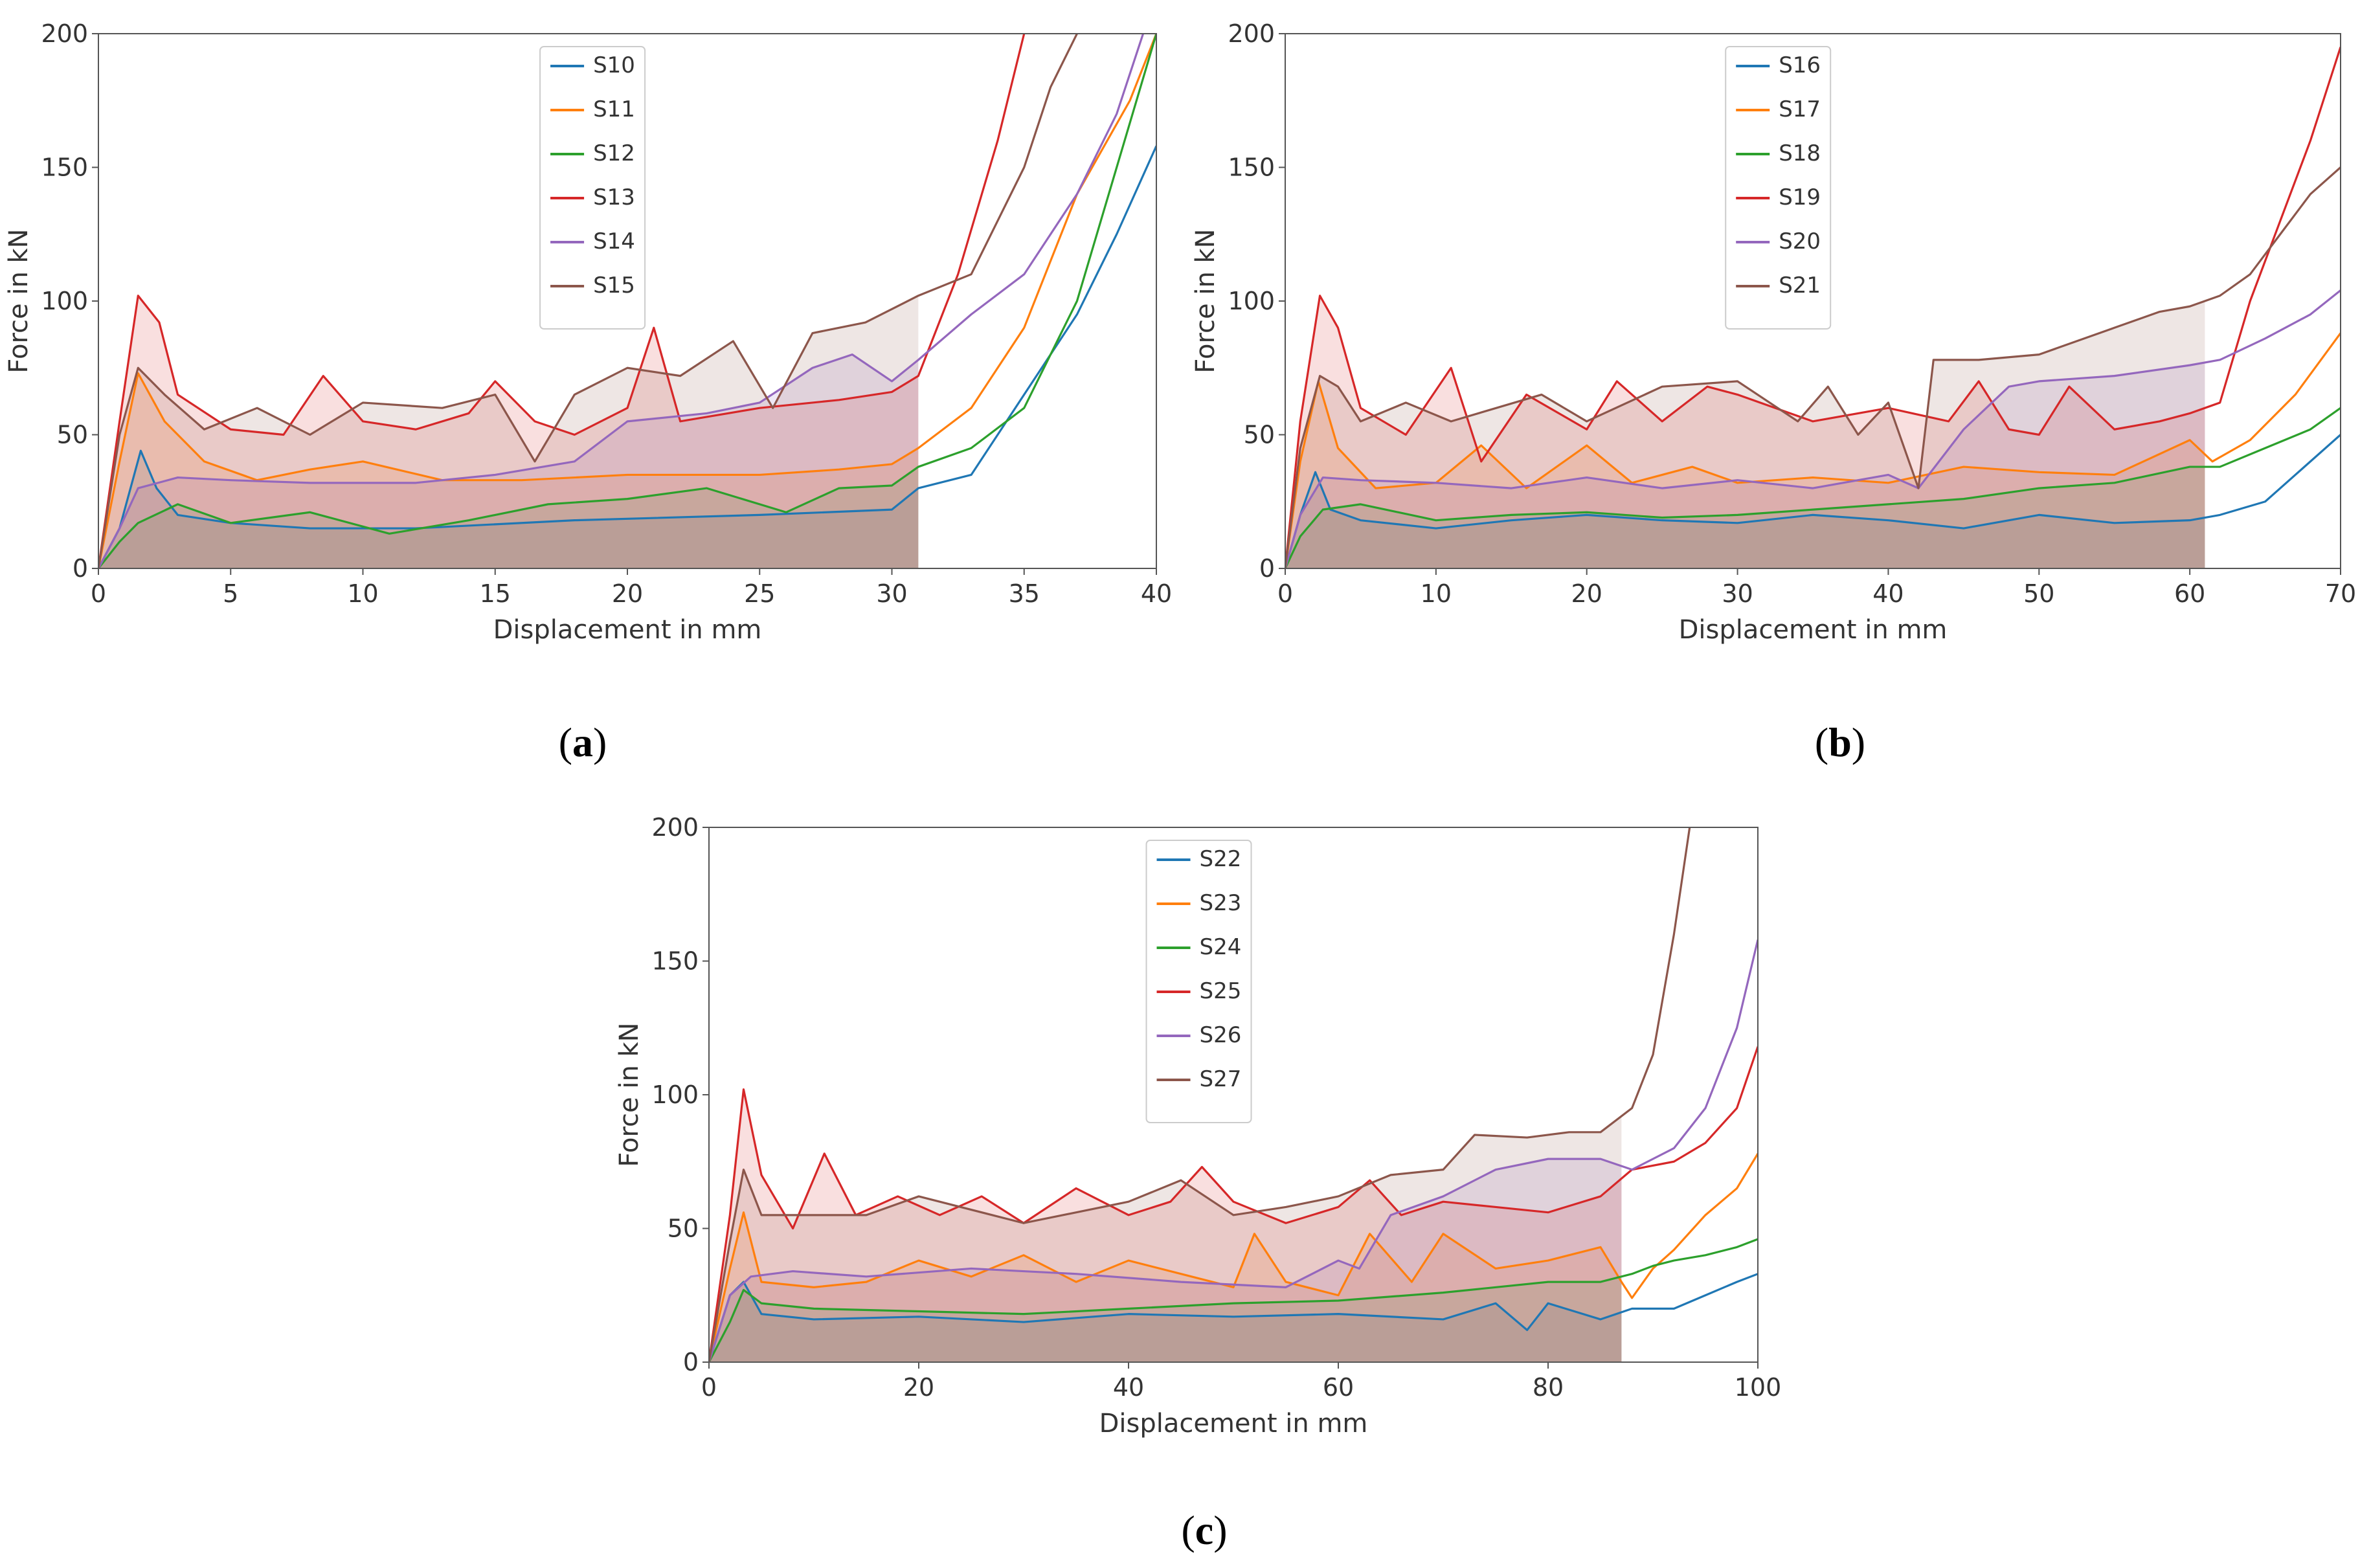 The image size is (2371, 1568). I want to click on legend-label: S24, so click(1221, 947).